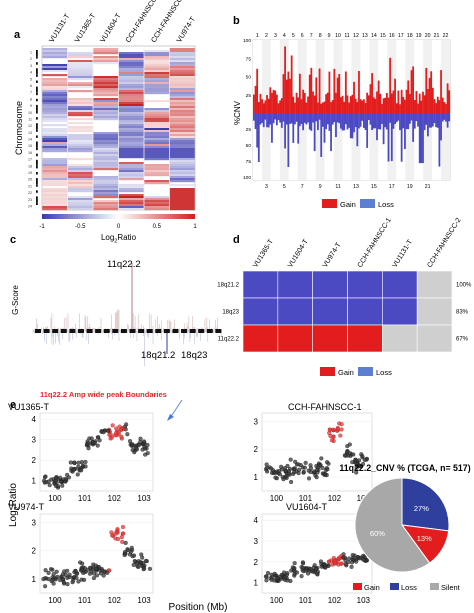 Image resolution: width=474 pixels, height=613 pixels. Describe the element at coordinates (320, 187) in the screenshot. I see `chromosome-bottom-label: 9` at that location.